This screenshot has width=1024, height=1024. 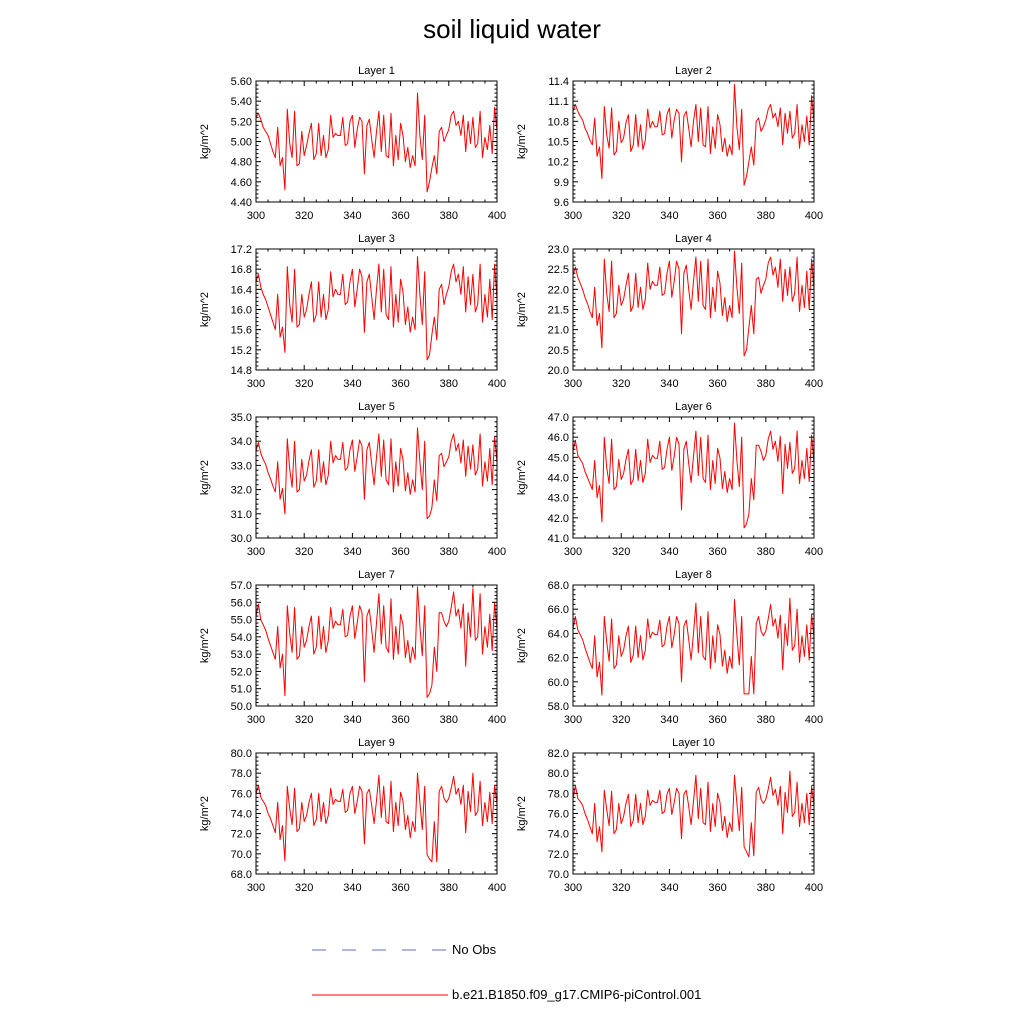 What do you see at coordinates (558, 519) in the screenshot?
I see `y-tick-label: 42.0` at bounding box center [558, 519].